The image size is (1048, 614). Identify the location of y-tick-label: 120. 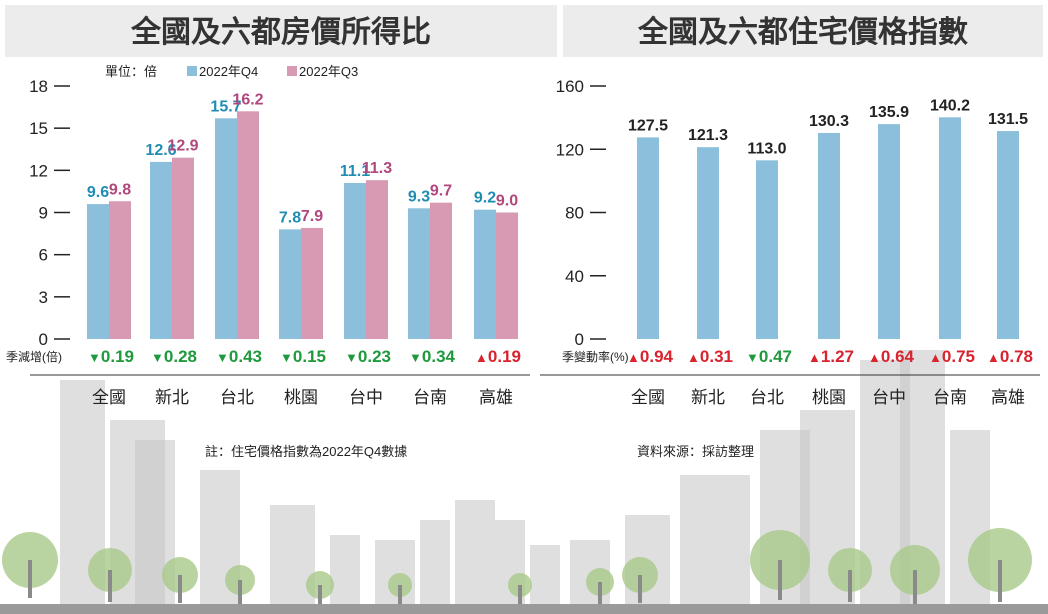
(570, 149).